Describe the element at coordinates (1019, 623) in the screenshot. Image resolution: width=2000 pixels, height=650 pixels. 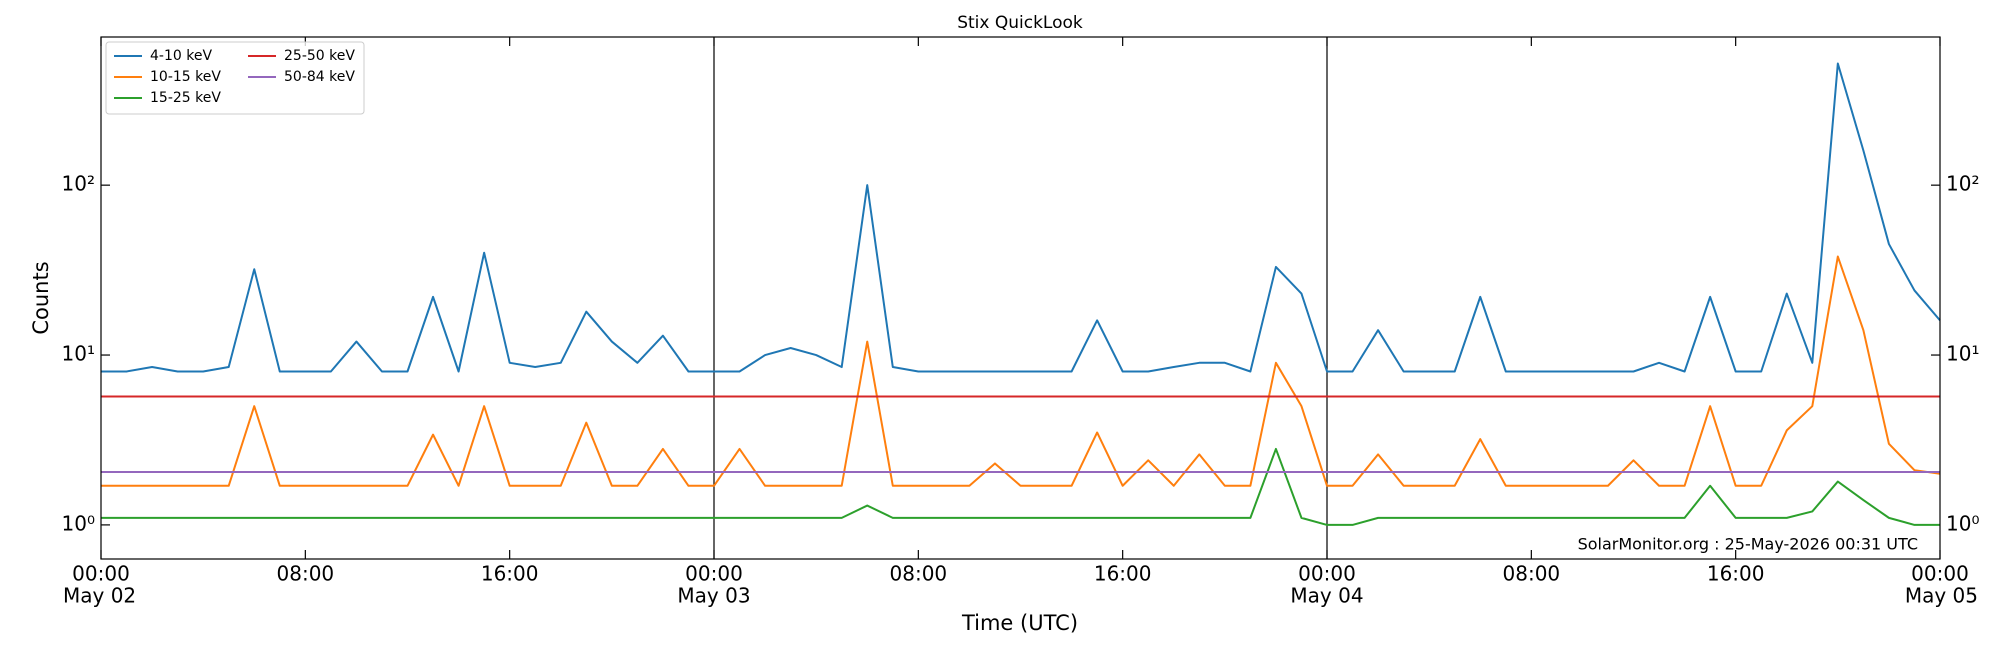
I see `x-axis-label: Time (UTC)` at that location.